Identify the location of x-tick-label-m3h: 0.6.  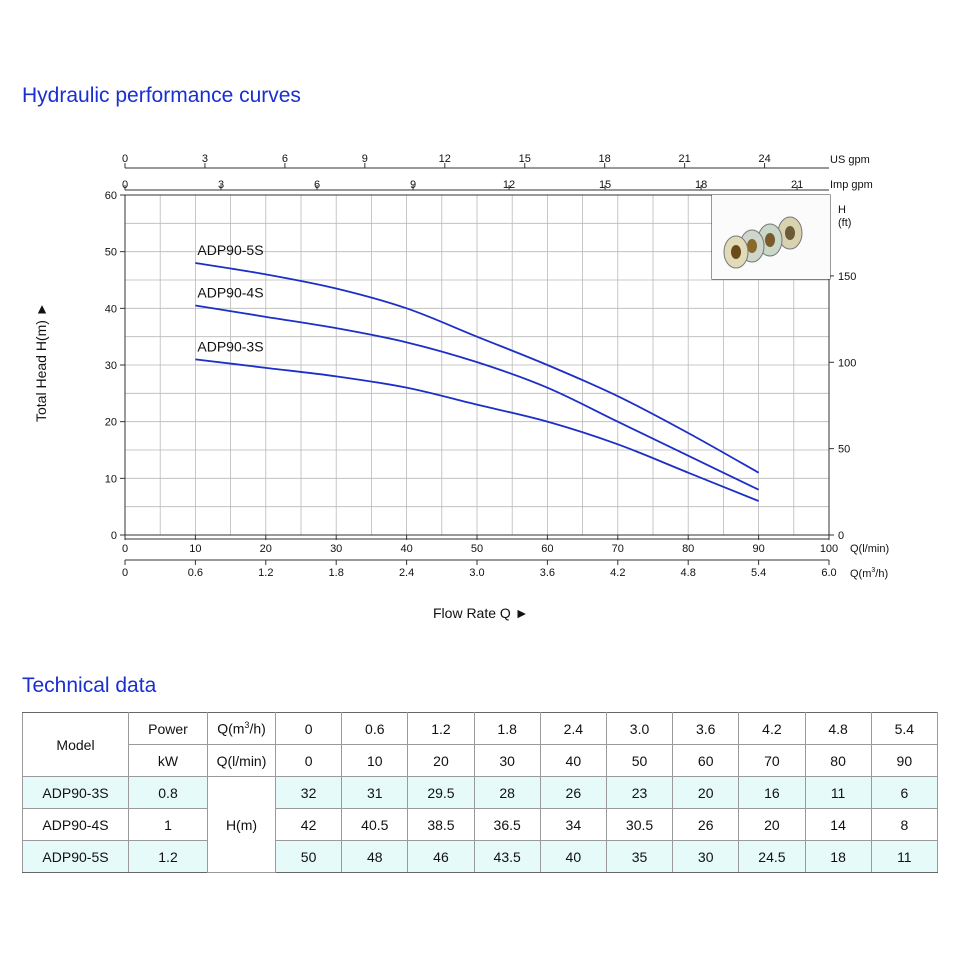
(195, 573).